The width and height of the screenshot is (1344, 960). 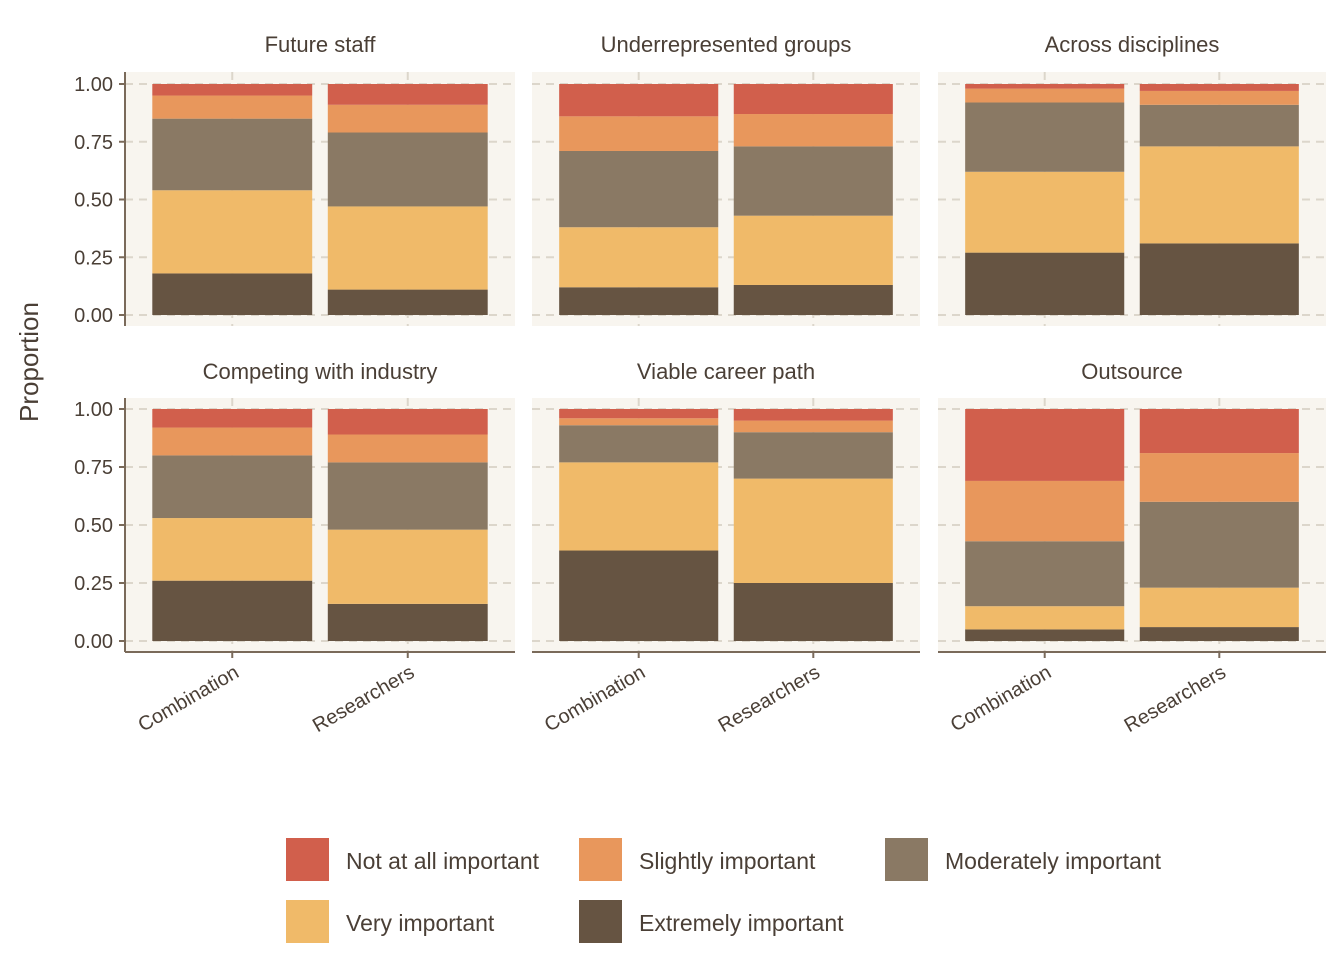 I want to click on y-tick-label: 0.00, so click(x=93, y=642).